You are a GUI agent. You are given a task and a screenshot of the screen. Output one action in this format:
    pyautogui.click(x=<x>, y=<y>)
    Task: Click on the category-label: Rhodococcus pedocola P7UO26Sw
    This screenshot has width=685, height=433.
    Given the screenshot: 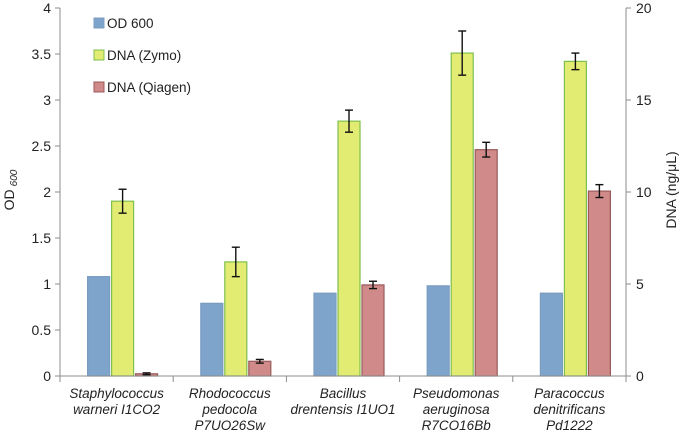 What is the action you would take?
    pyautogui.click(x=230, y=409)
    